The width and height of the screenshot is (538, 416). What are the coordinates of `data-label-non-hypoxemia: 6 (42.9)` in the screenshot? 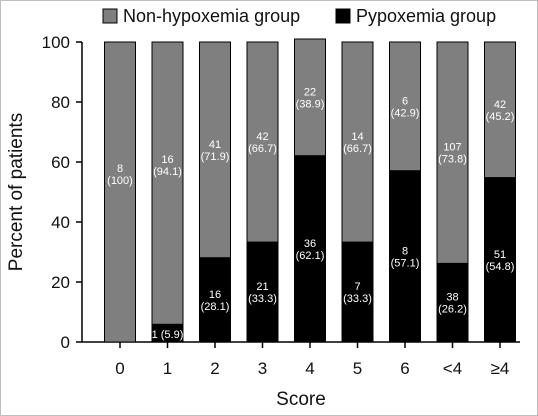 It's located at (405, 107).